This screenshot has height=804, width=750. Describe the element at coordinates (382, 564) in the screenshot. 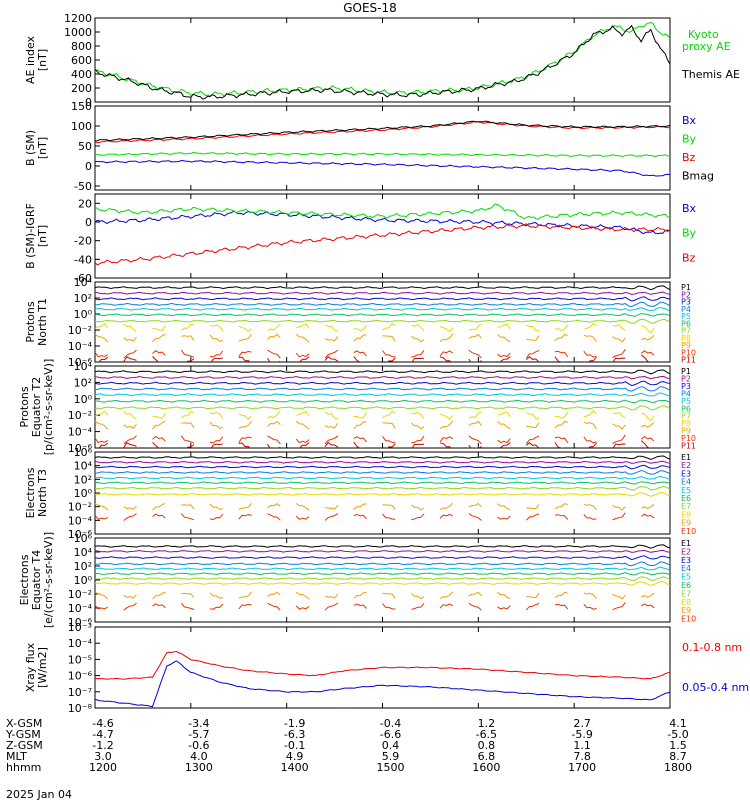

I see `channel-line-e4` at that location.